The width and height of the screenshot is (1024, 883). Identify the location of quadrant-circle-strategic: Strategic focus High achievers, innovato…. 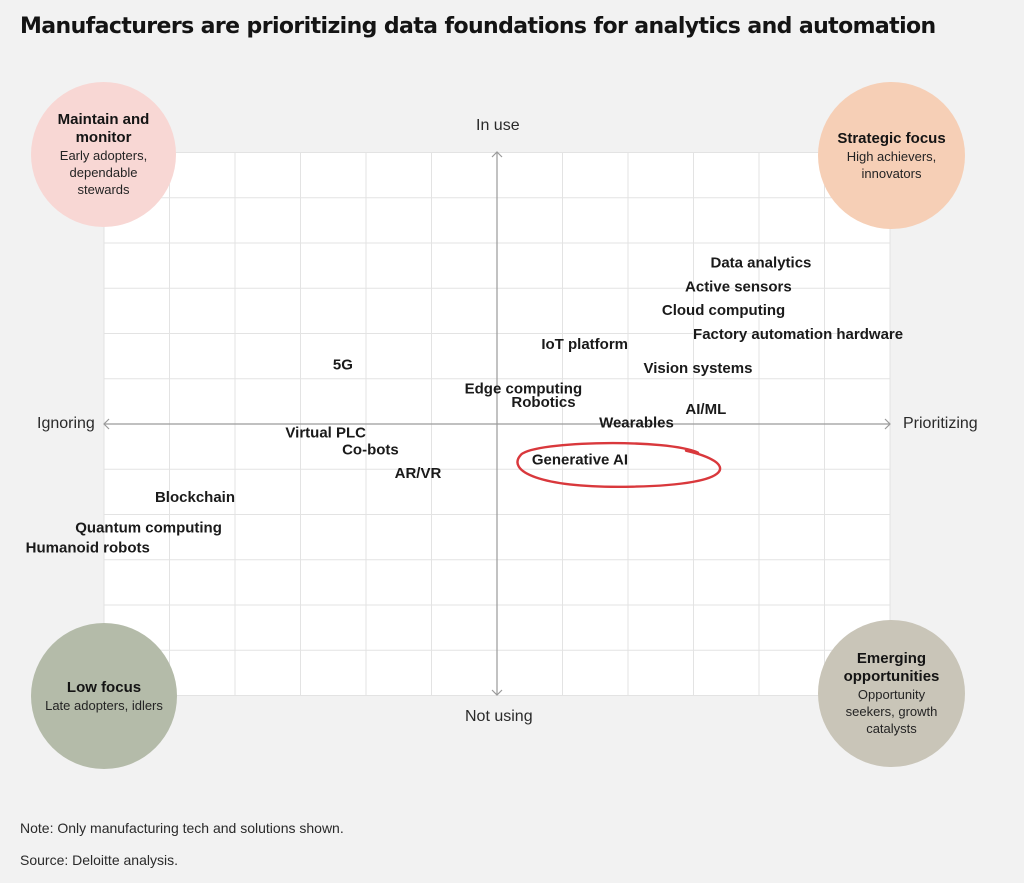
(891, 155).